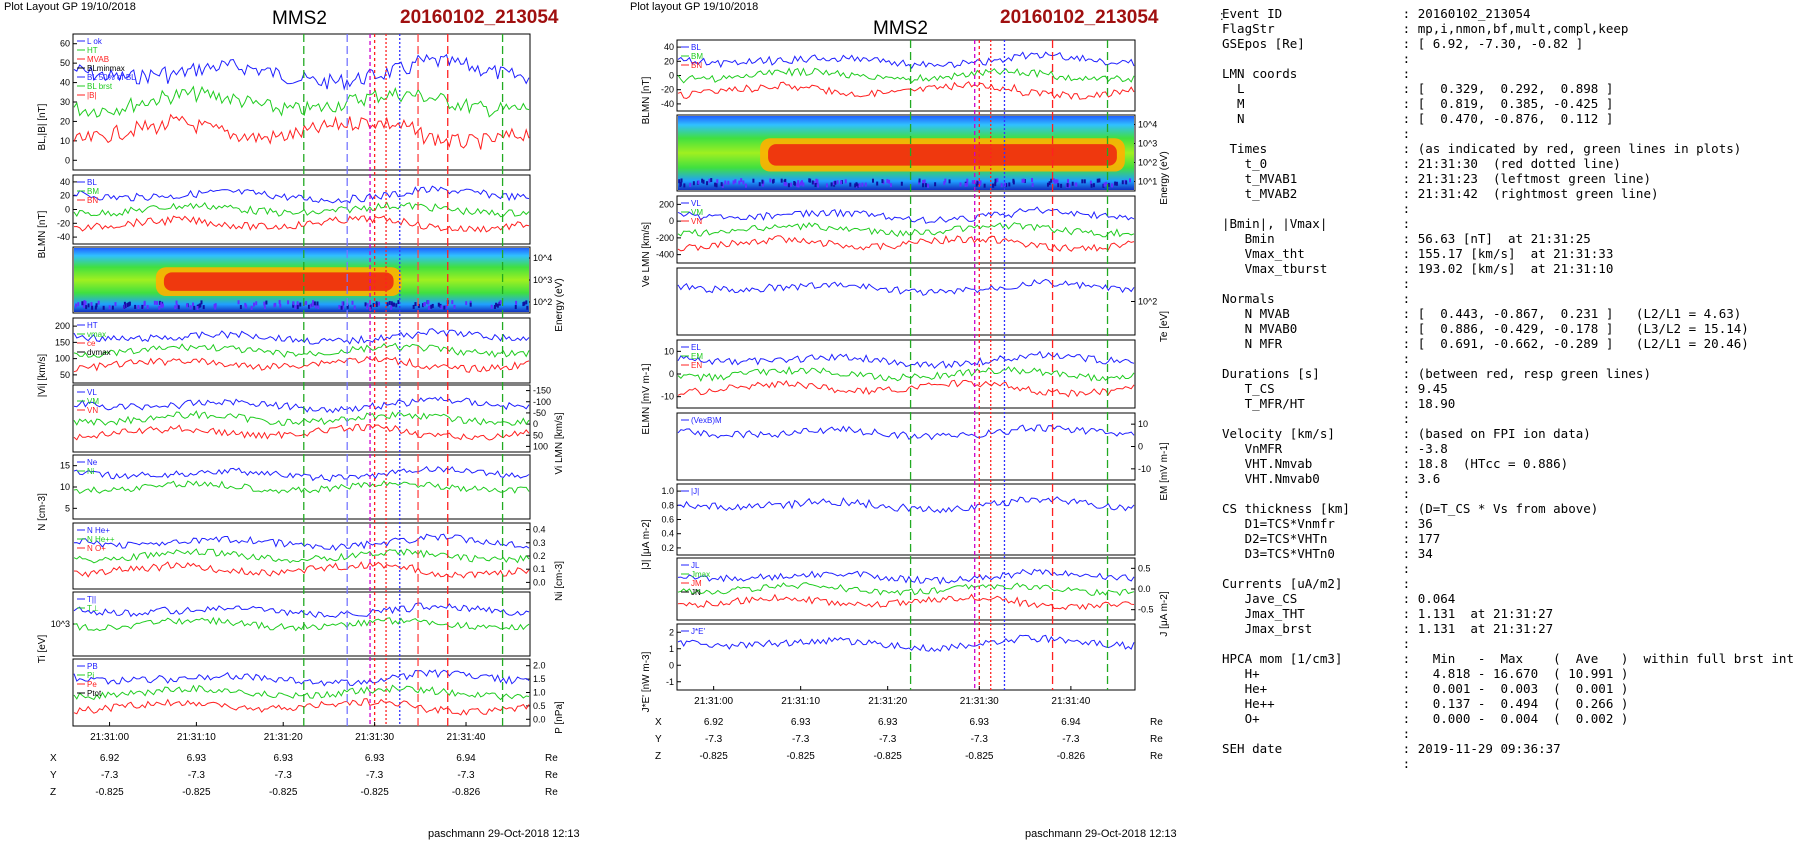 The image size is (1804, 841). Describe the element at coordinates (42, 234) in the screenshot. I see `y-axis-label: BLMN [nT]` at that location.